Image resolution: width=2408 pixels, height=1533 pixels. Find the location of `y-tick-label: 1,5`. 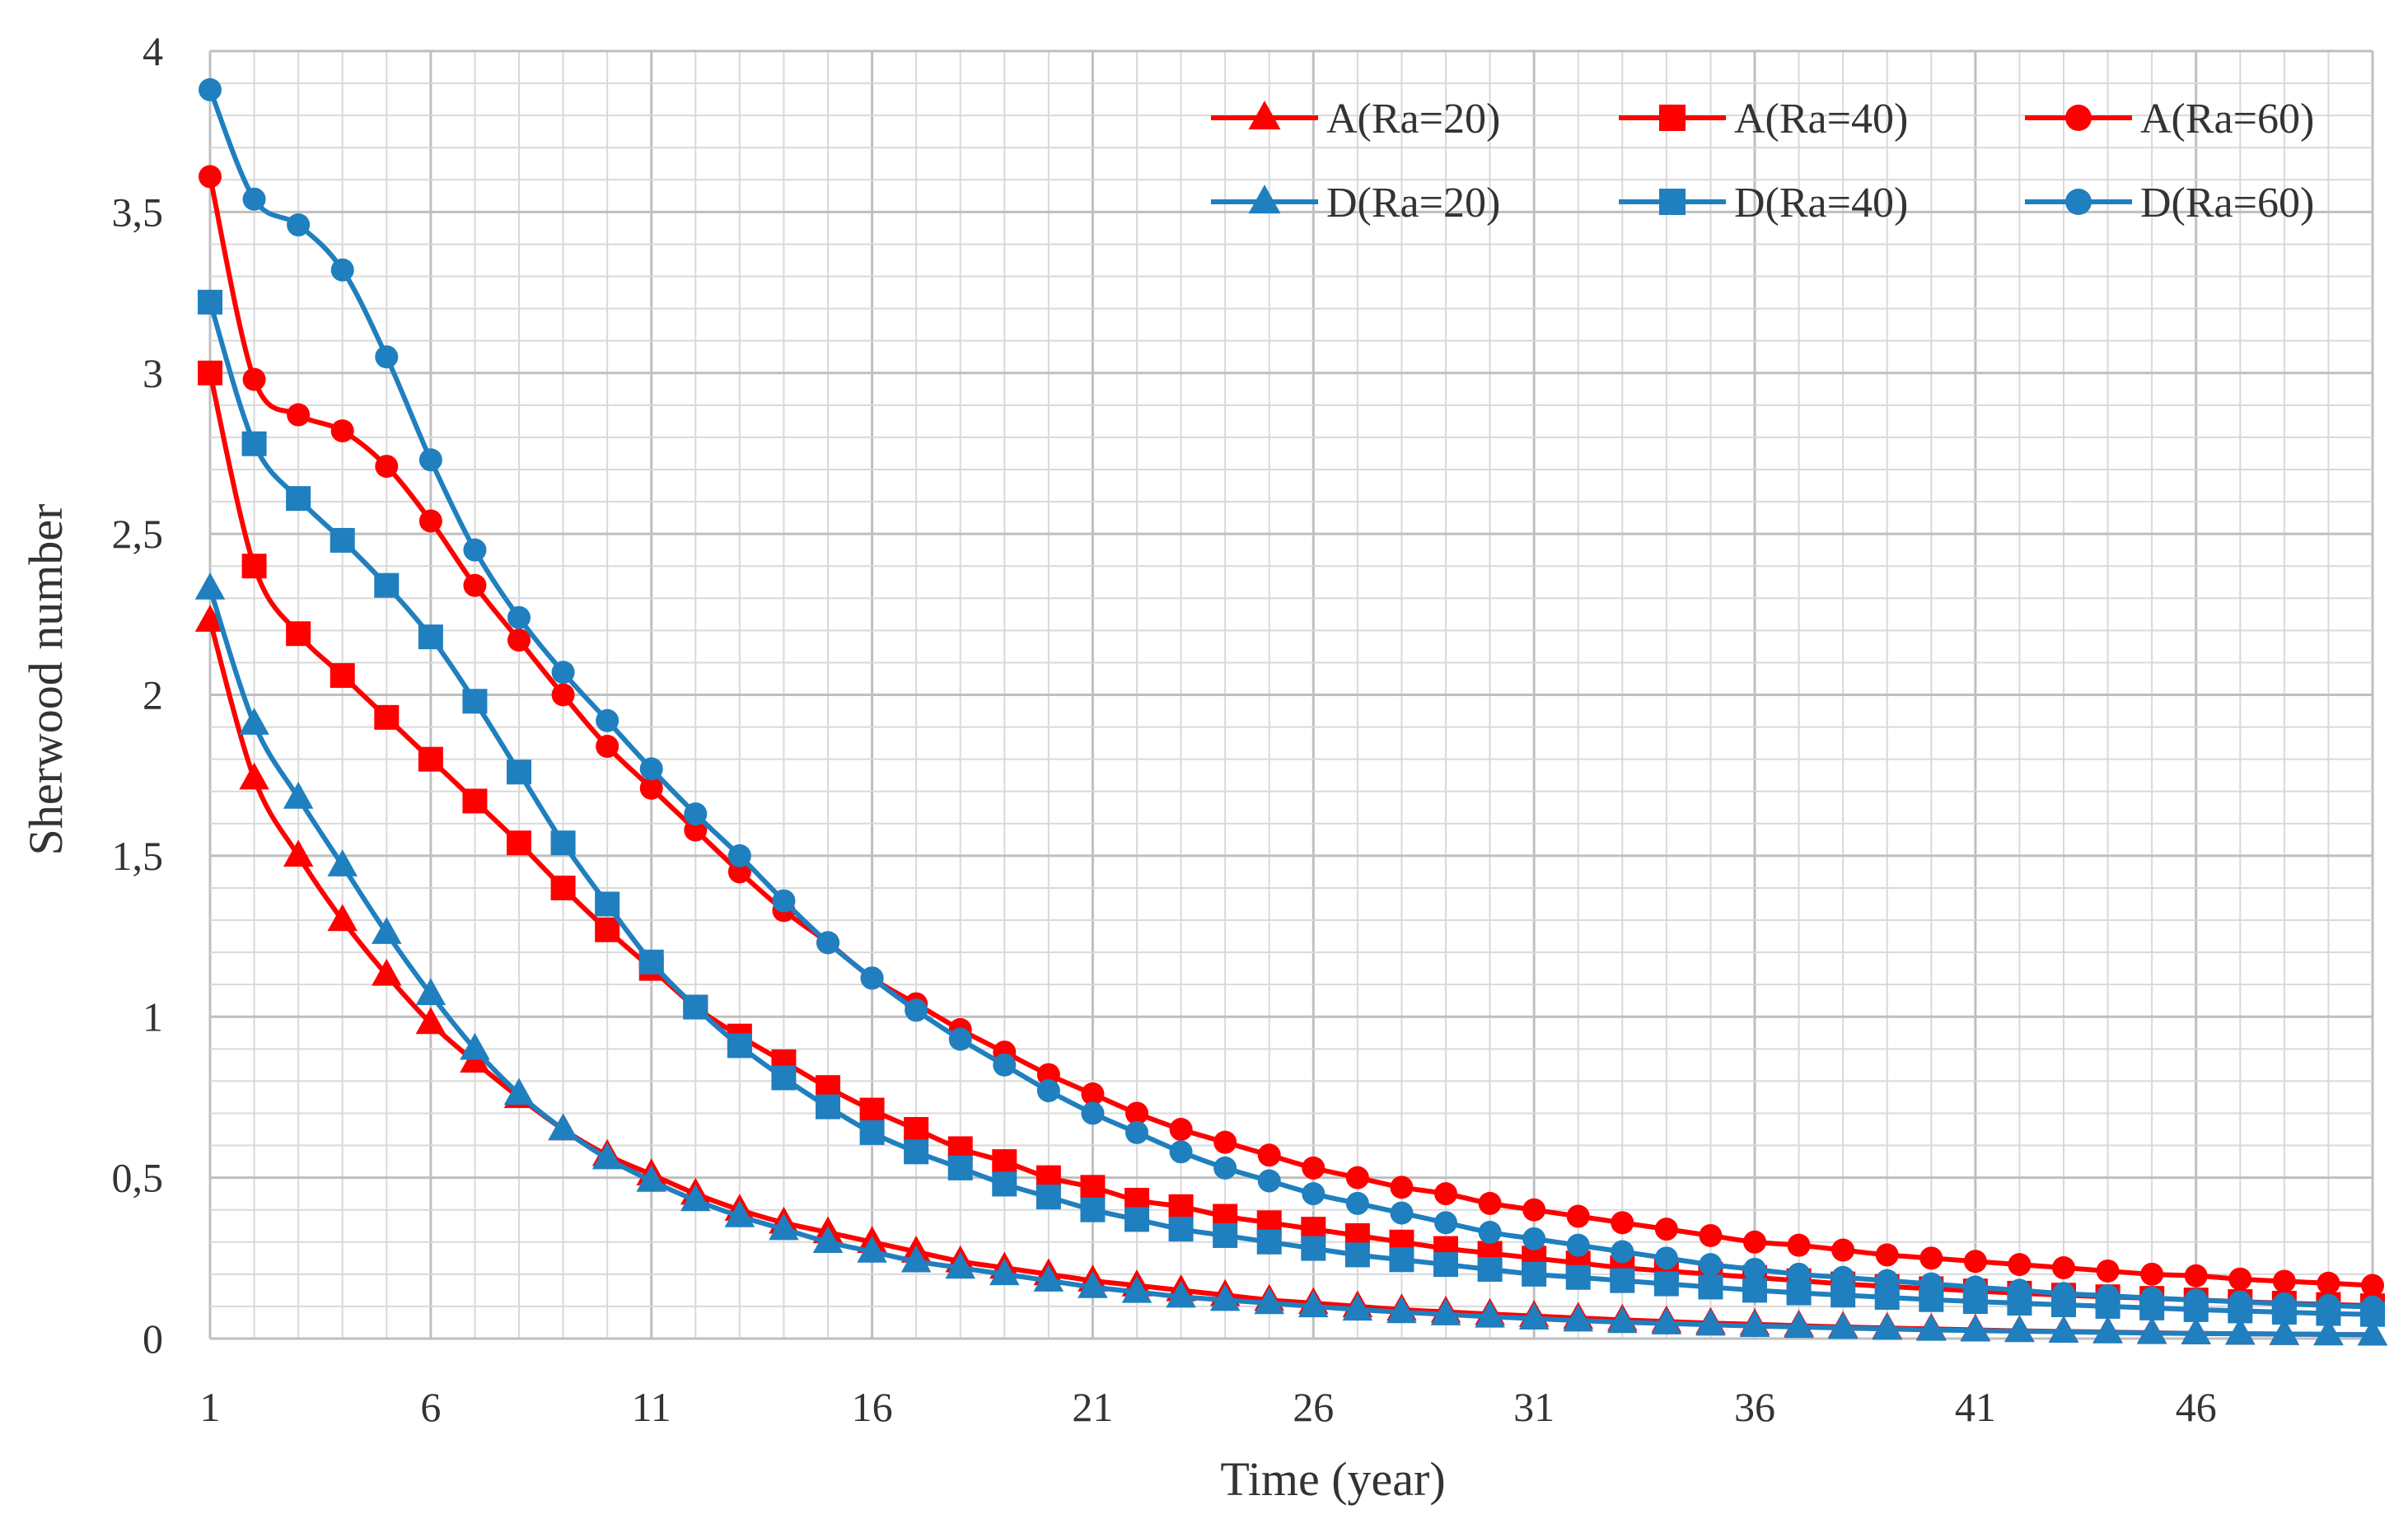

y-tick-label: 1,5 is located at coordinates (138, 856).